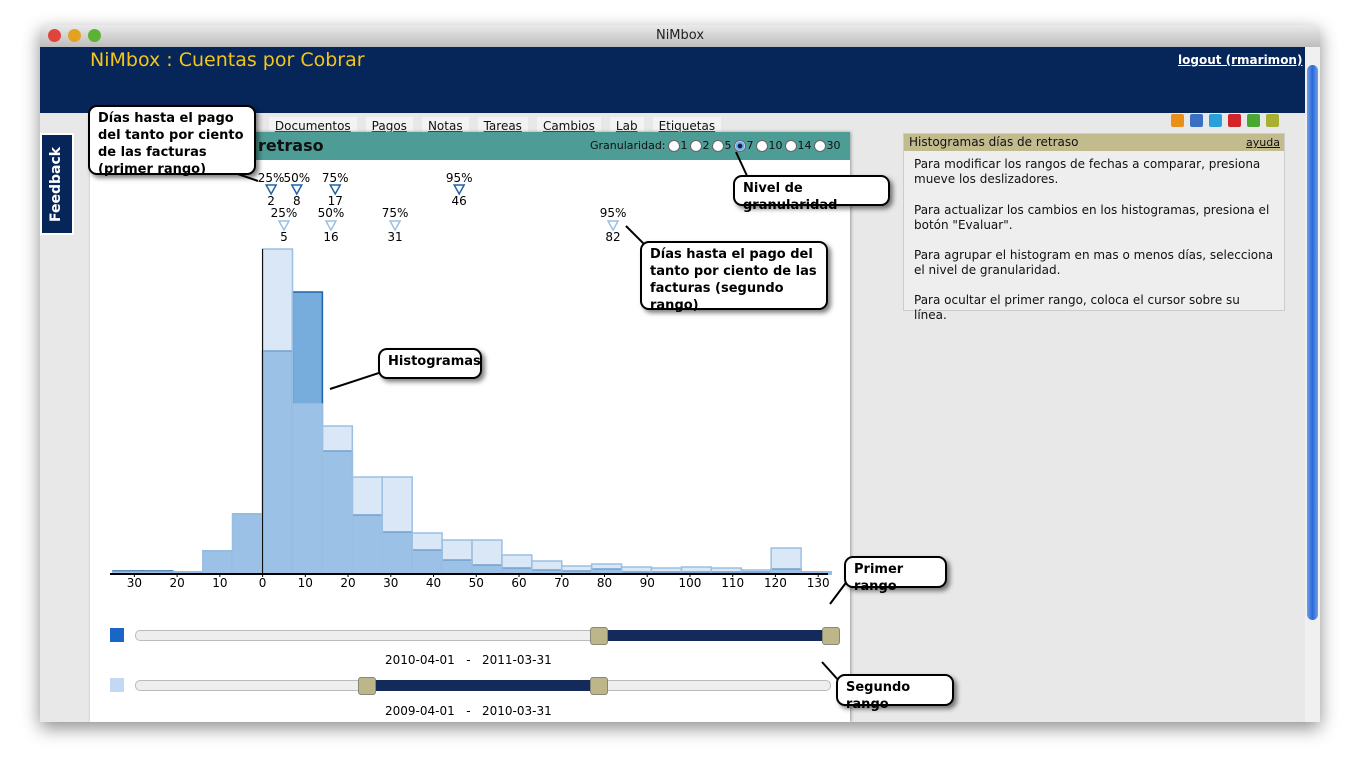 Image resolution: width=1360 pixels, height=778 pixels. What do you see at coordinates (1240, 60) in the screenshot?
I see `logout-link: logout (rmarimon)` at bounding box center [1240, 60].